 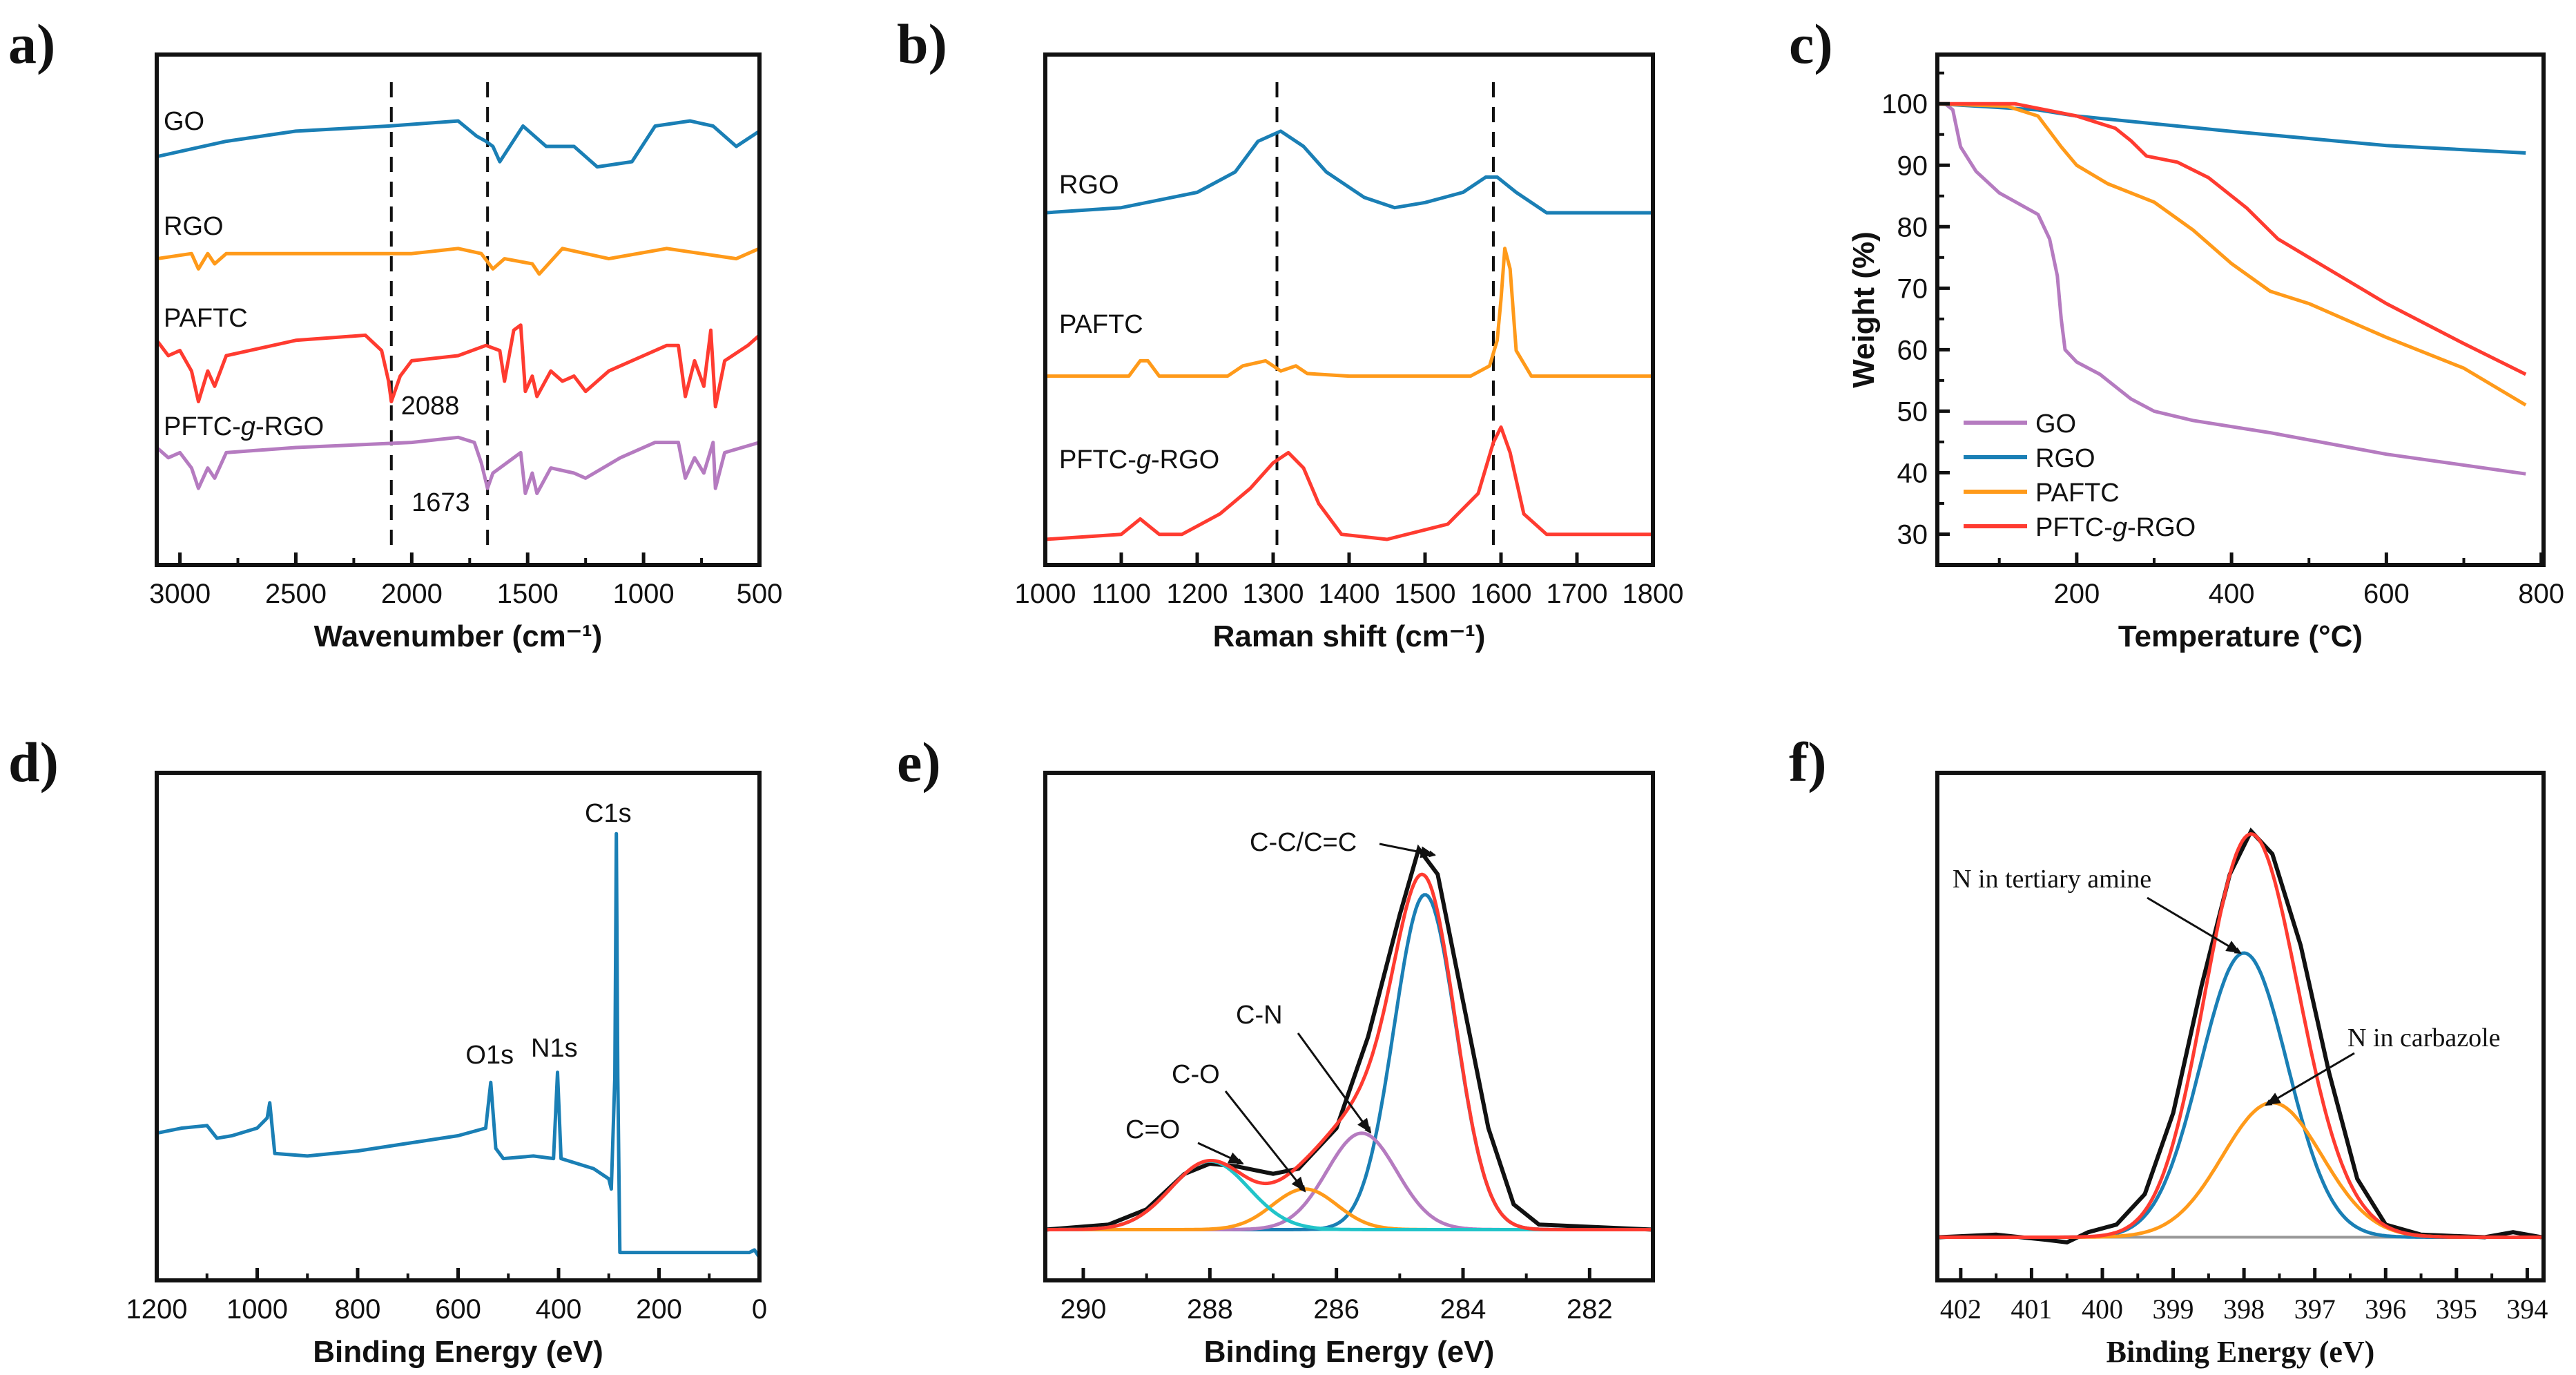 I want to click on y-tick-label: 50, so click(x=1913, y=411).